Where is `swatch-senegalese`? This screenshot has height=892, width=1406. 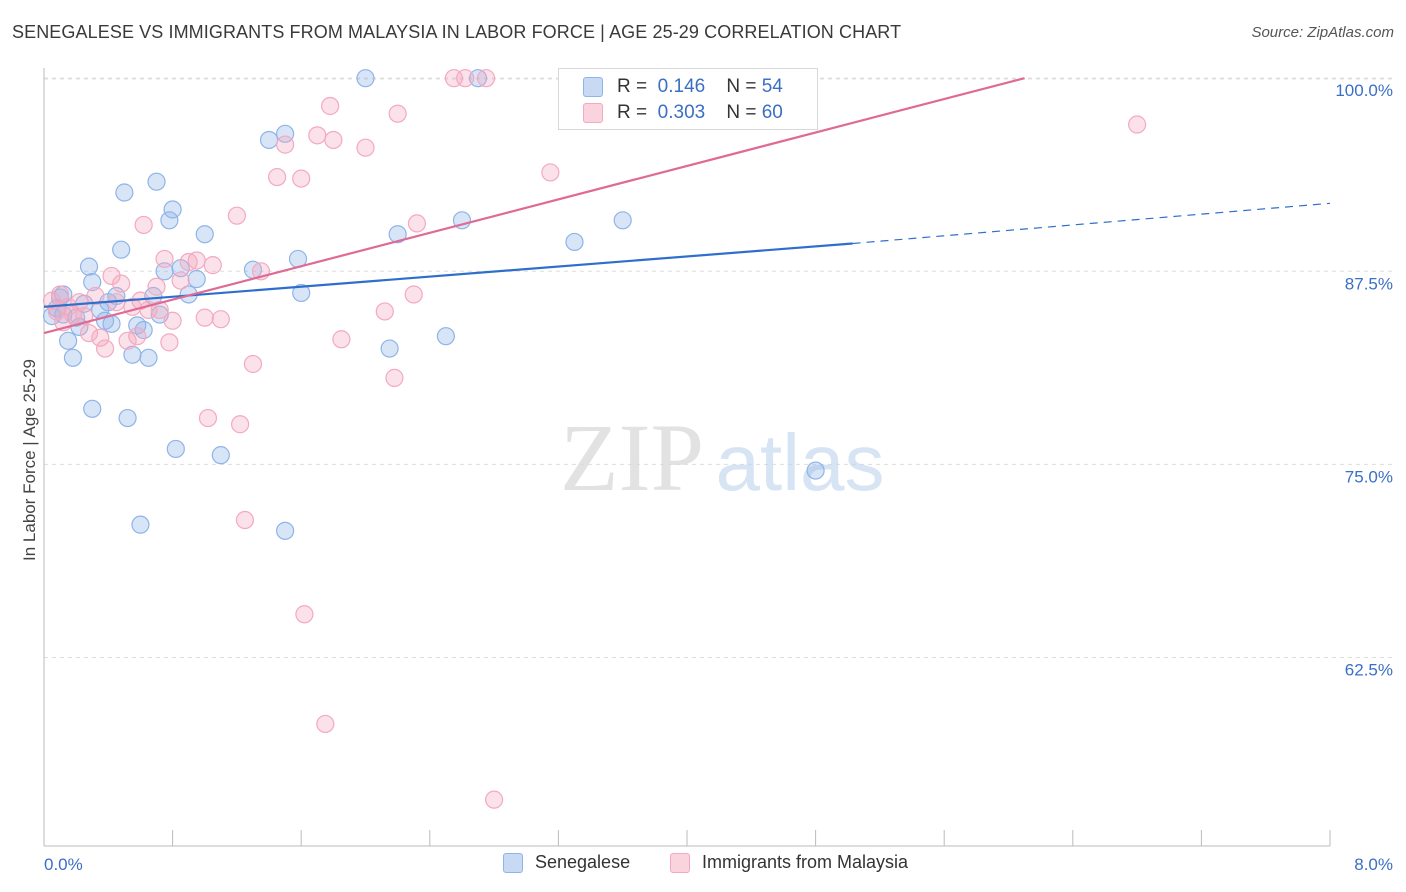
swatch-senegalese is located at coordinates (593, 87).